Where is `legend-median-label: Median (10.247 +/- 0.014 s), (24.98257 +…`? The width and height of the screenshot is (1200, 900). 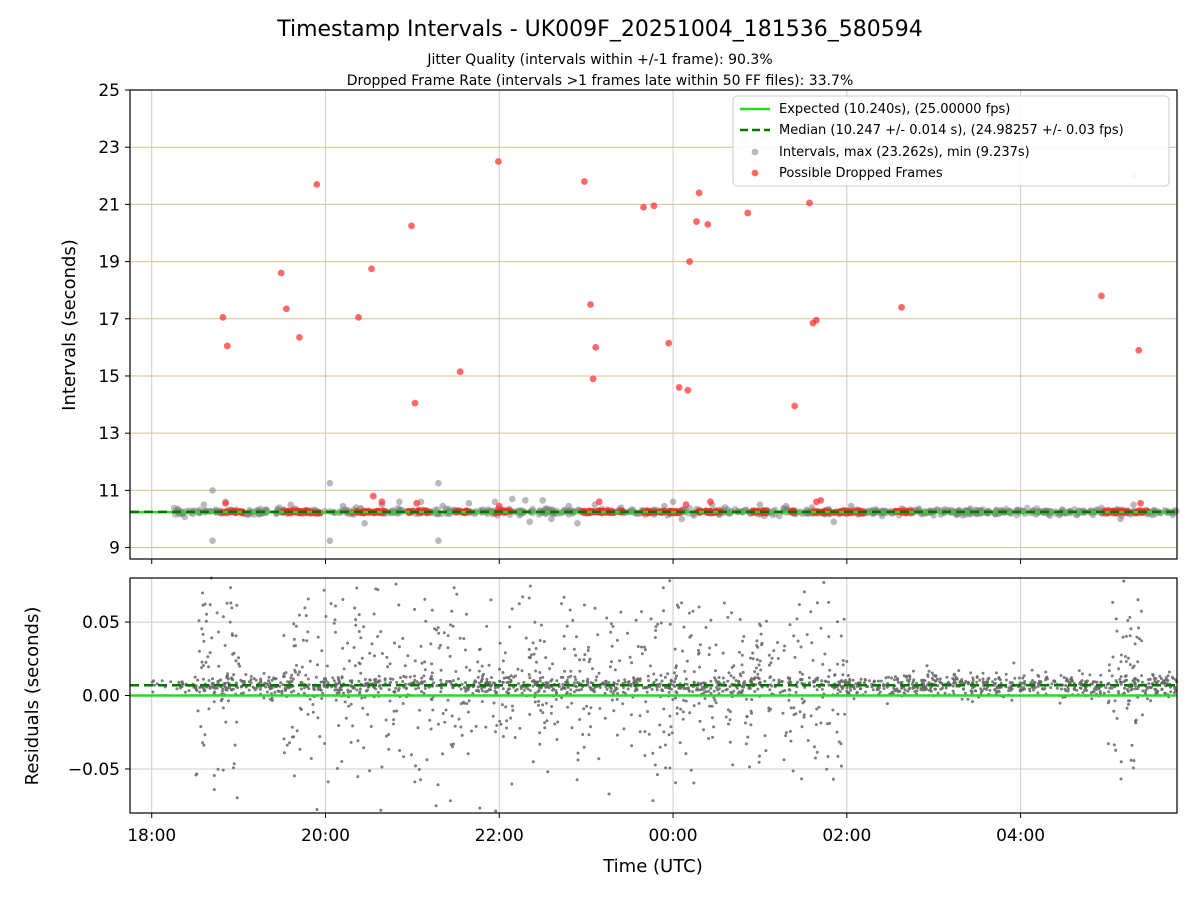 legend-median-label: Median (10.247 +/- 0.014 s), (24.98257 +… is located at coordinates (951, 130).